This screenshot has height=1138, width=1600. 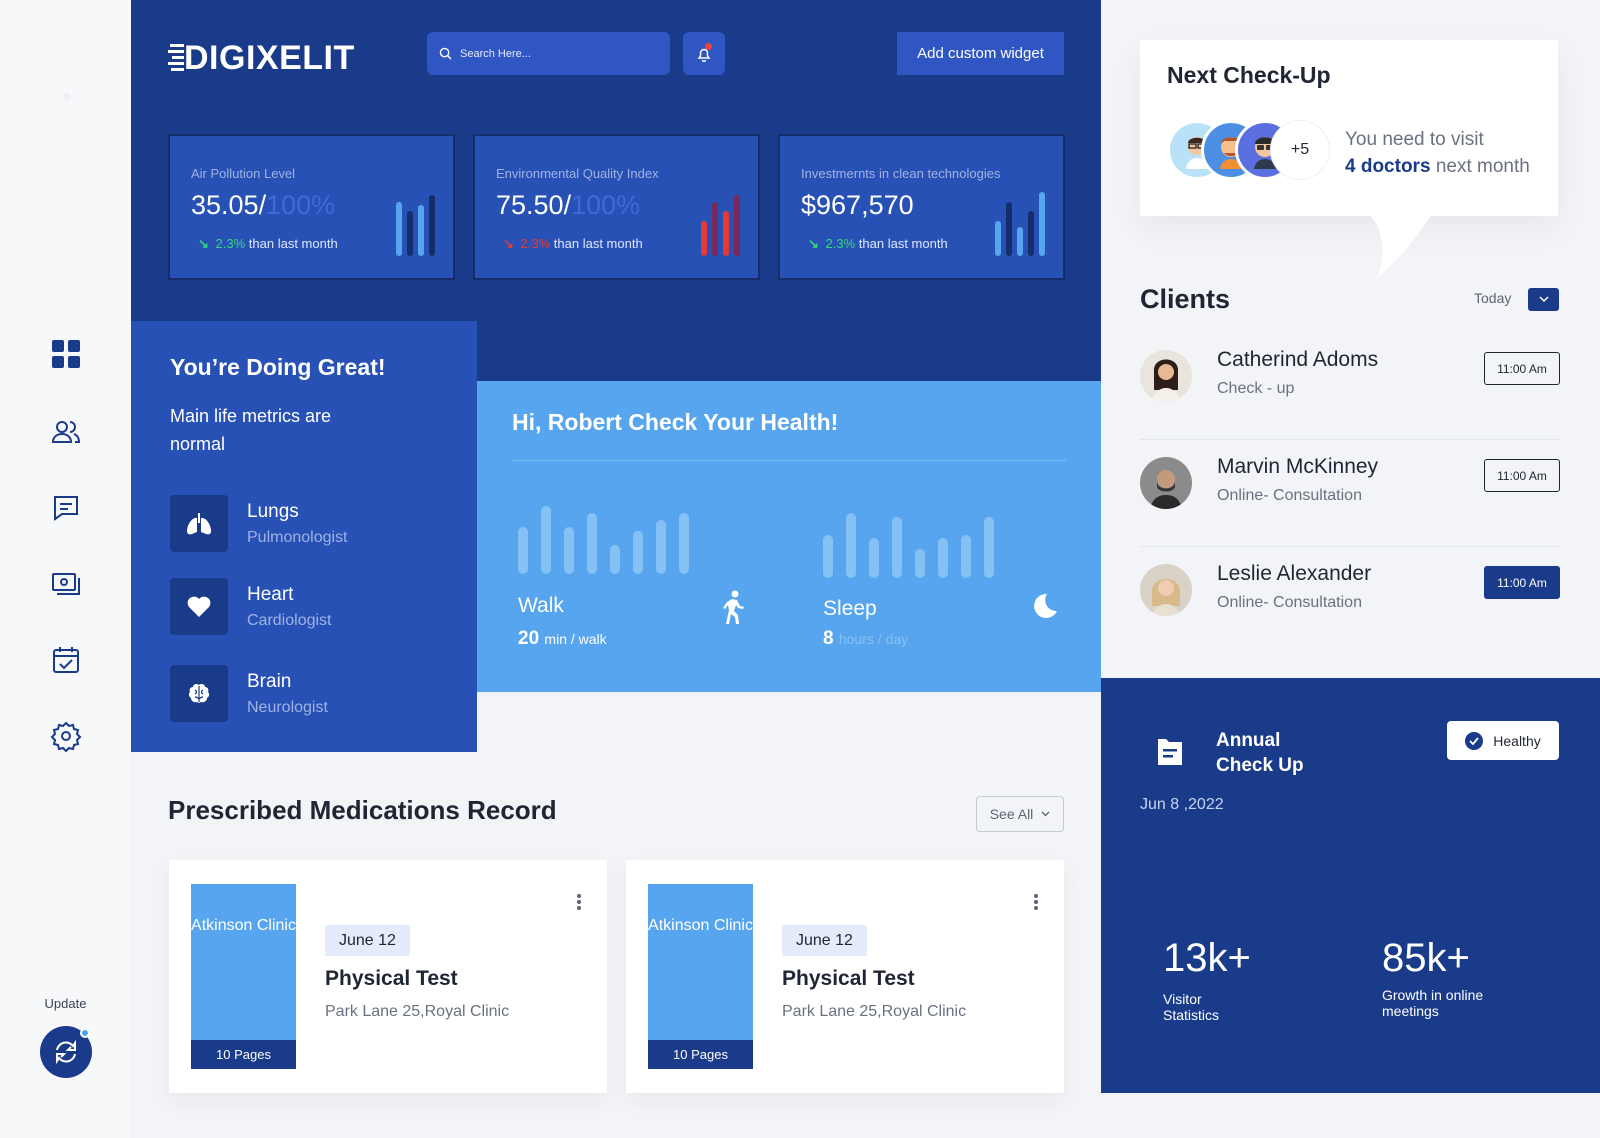 I want to click on notifications-button, so click(x=704, y=53).